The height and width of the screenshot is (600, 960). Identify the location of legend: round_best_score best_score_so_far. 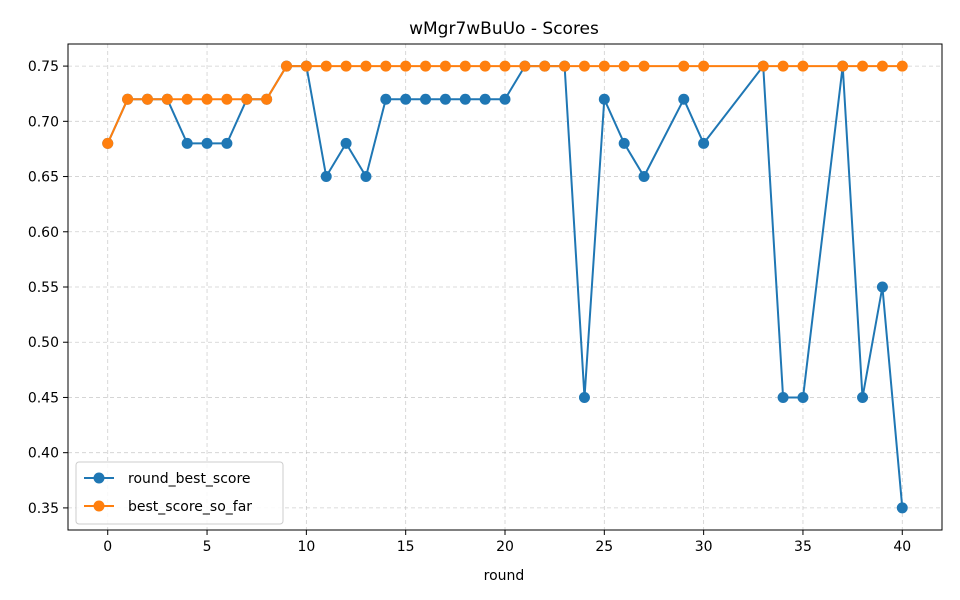
(179, 493).